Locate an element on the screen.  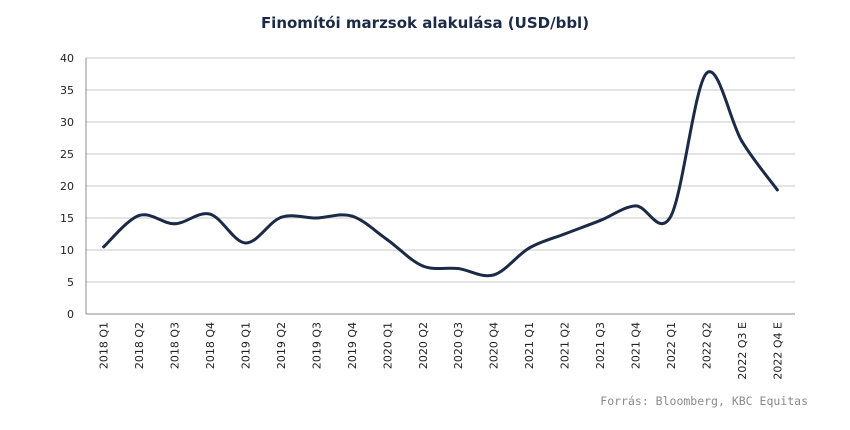
x-tick-label: 2019 Q2 is located at coordinates (281, 345).